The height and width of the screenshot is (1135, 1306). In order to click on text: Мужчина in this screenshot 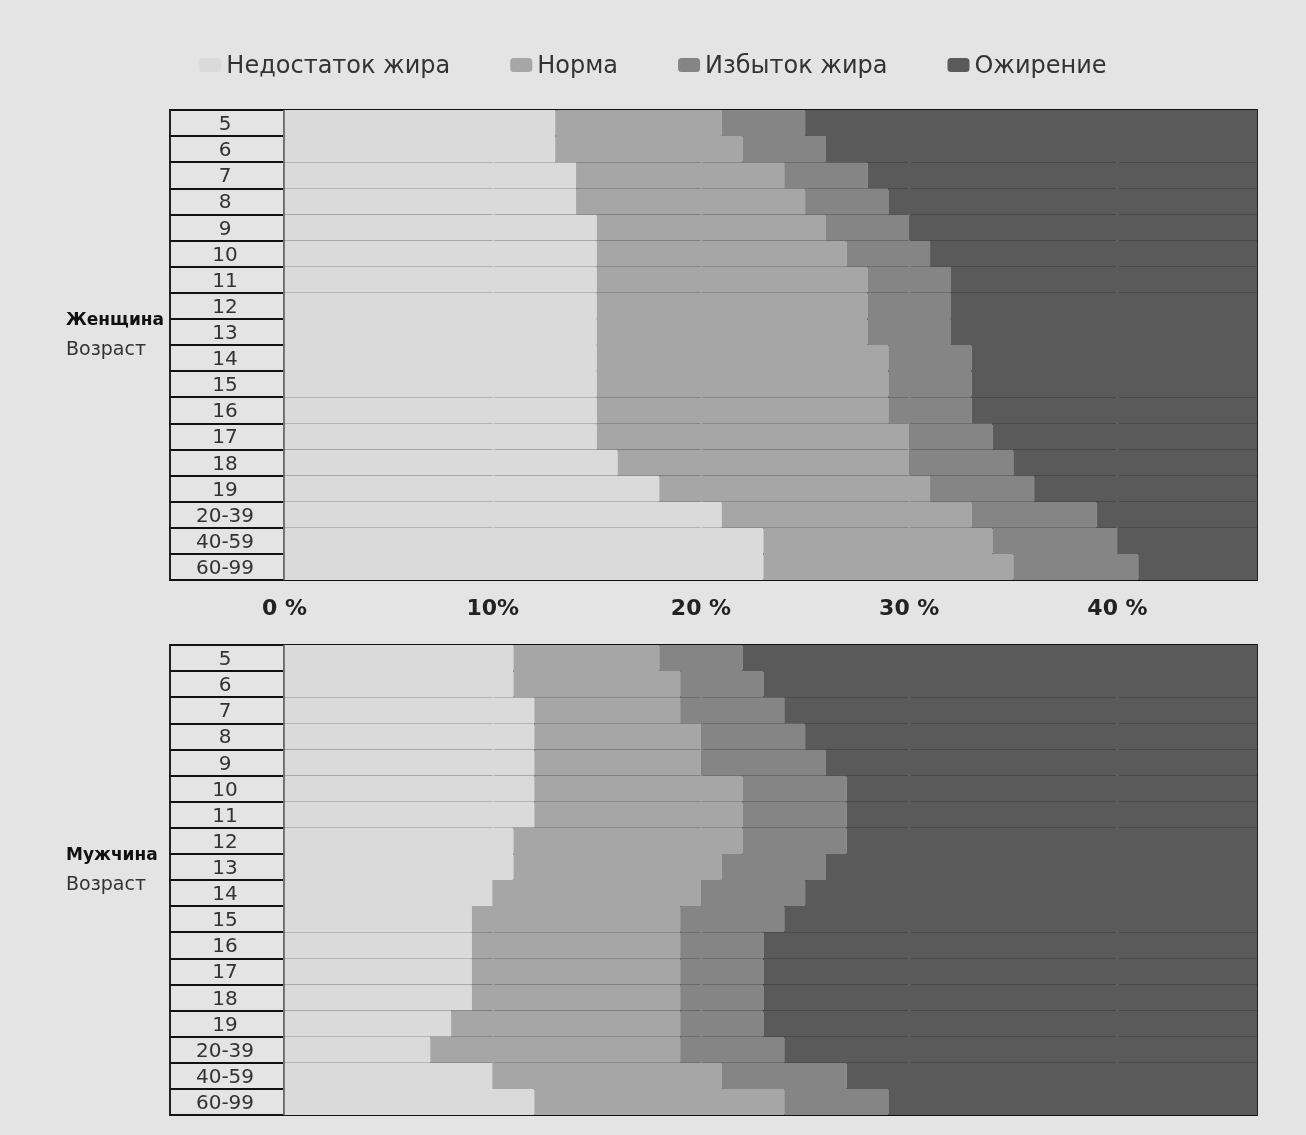, I will do `click(112, 853)`.